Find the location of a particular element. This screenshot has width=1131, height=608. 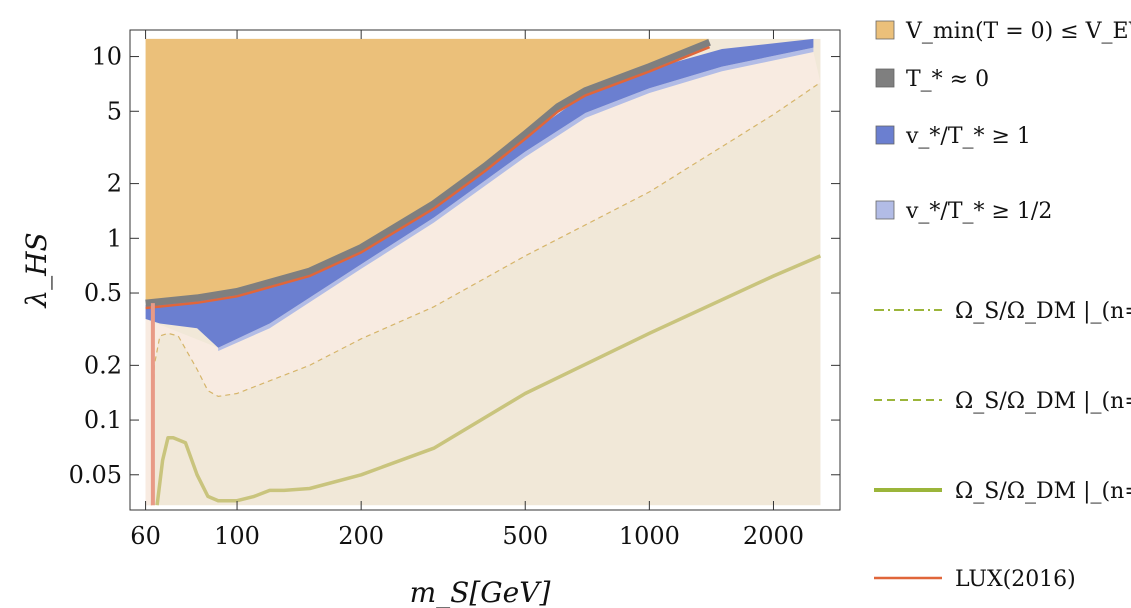

legend-swatch-ratio_half is located at coordinates (885, 210).